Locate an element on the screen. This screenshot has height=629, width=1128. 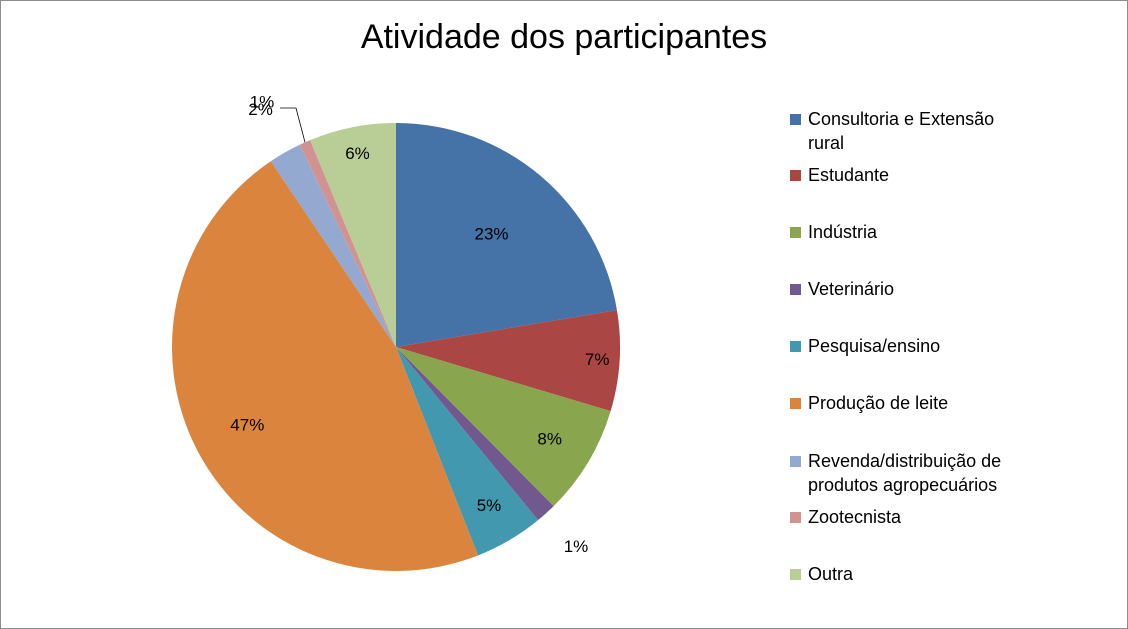
legend-label: Indústria is located at coordinates (843, 232).